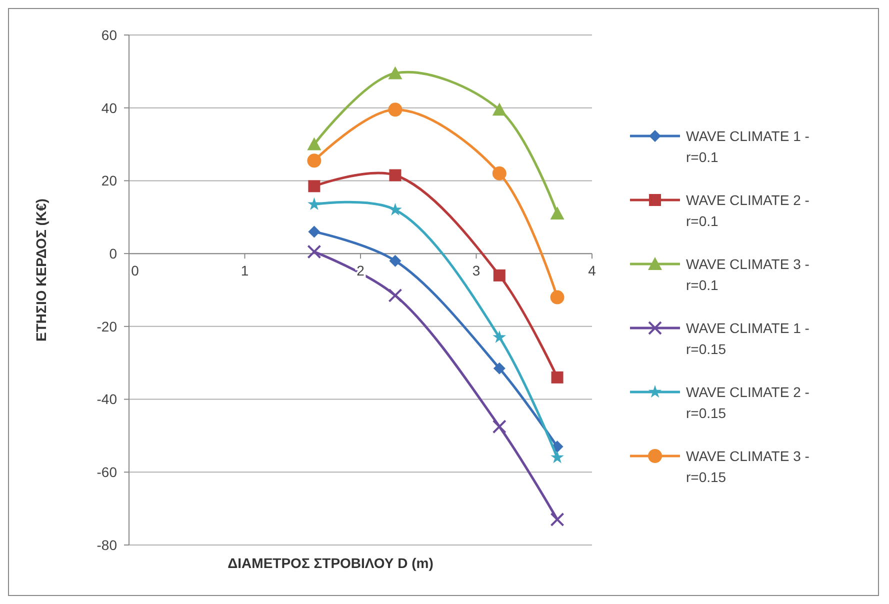 The image size is (889, 604). What do you see at coordinates (113, 253) in the screenshot?
I see `y-tick-label: 0` at bounding box center [113, 253].